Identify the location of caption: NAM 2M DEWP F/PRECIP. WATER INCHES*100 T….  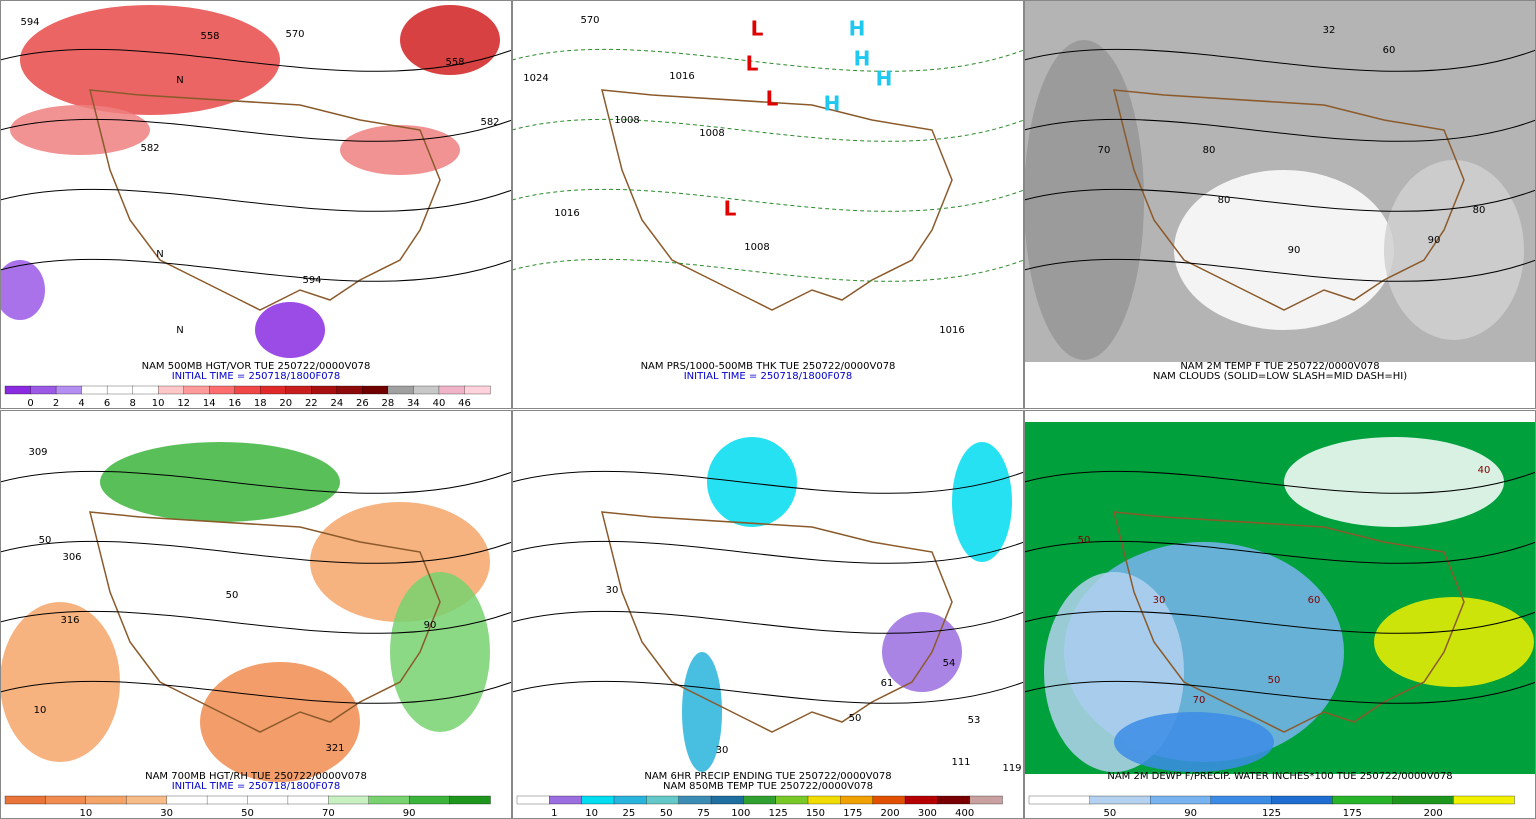
(1279, 776).